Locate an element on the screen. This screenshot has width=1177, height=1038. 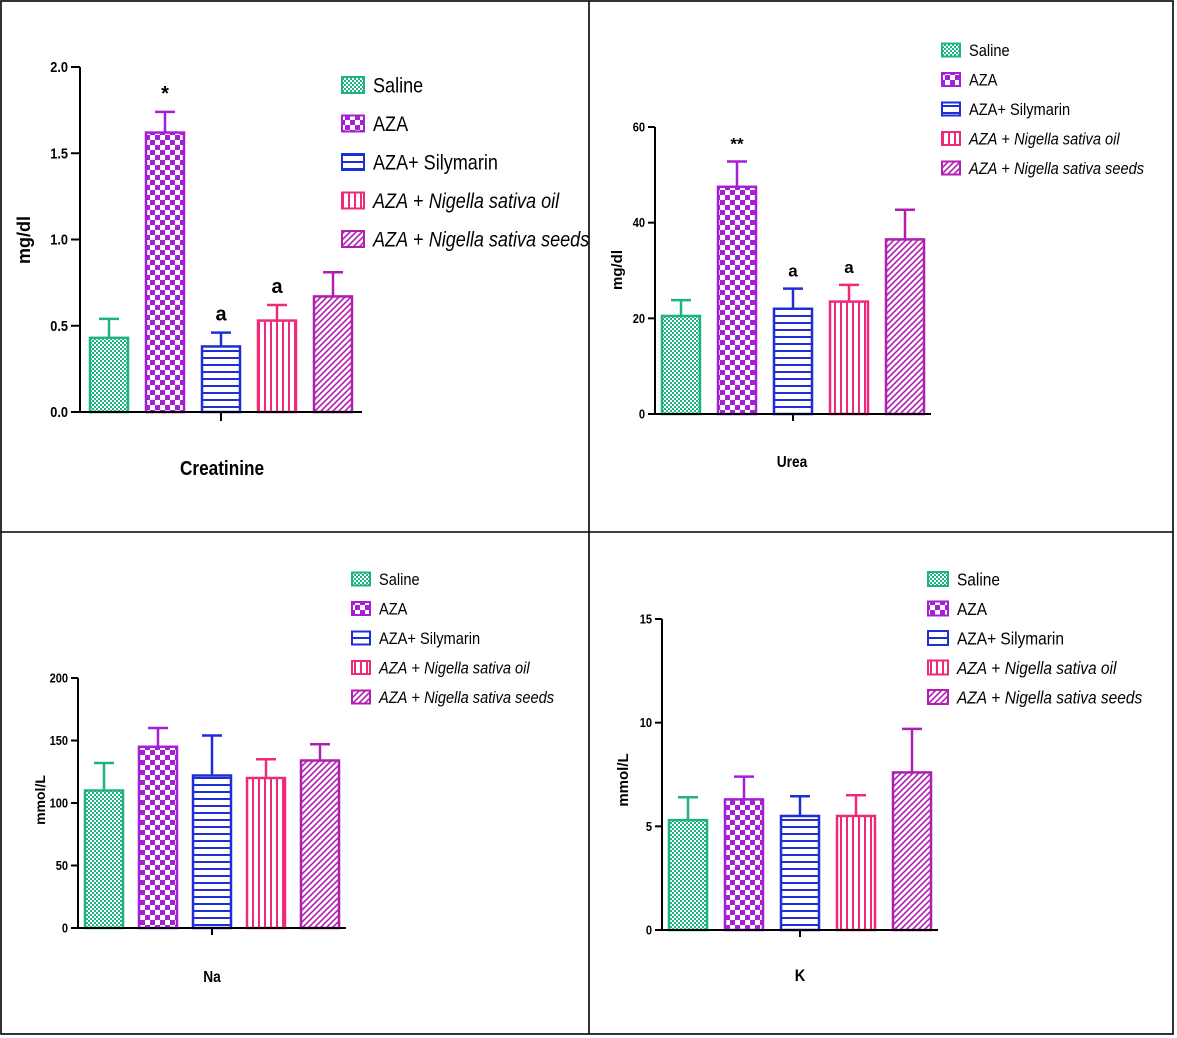
chart-title: Creatinine is located at coordinates (222, 468).